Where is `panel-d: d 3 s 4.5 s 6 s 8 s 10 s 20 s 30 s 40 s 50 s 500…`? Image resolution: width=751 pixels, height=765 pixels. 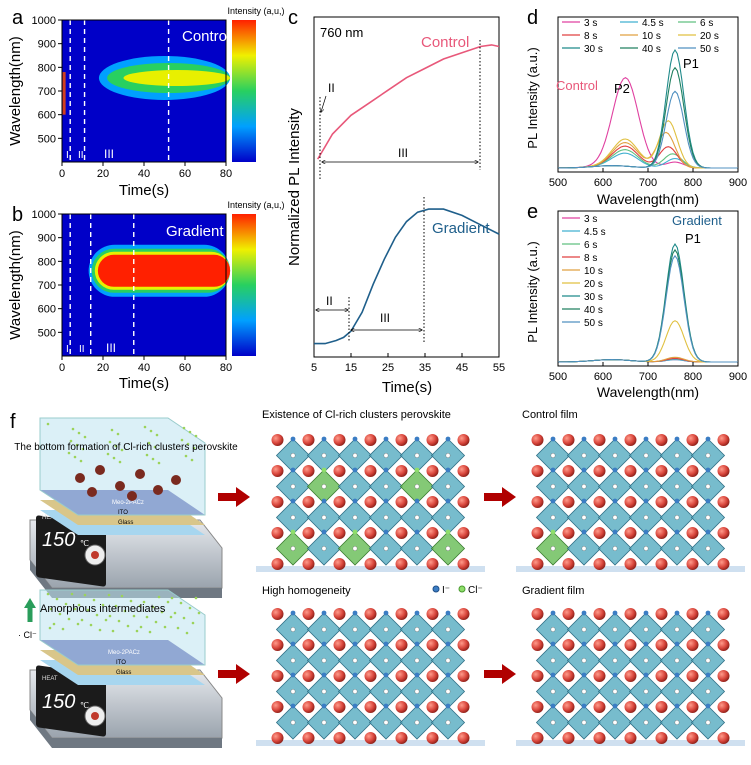
panel-d: d 3 s 4.5 s 6 s 8 s 10 s 20 s 30 s 40 s 50 s 500… is located at coordinates (636, 107).